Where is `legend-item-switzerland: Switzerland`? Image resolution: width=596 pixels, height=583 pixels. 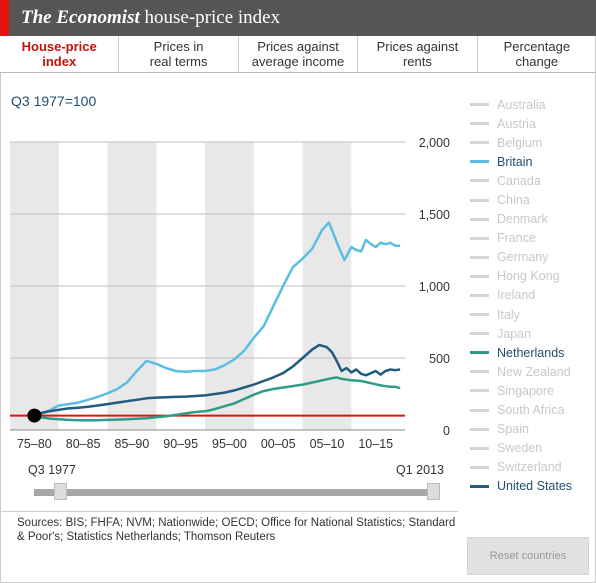 legend-item-switzerland: Switzerland is located at coordinates (533, 467).